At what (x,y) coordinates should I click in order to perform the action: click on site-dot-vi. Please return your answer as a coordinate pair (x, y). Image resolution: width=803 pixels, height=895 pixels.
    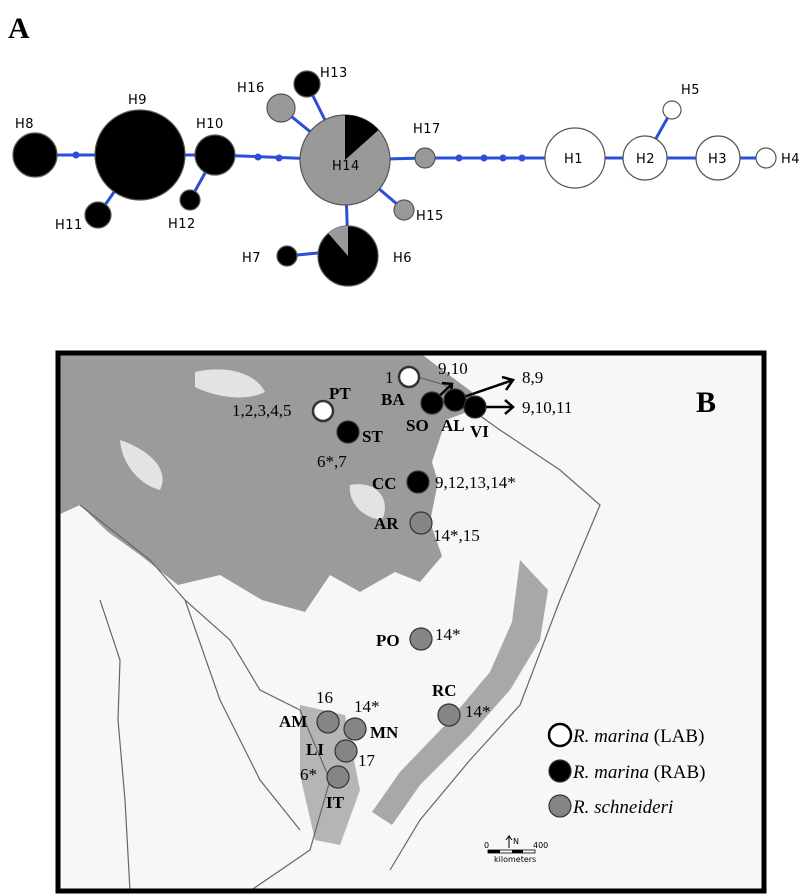
    Looking at the image, I should click on (475, 407).